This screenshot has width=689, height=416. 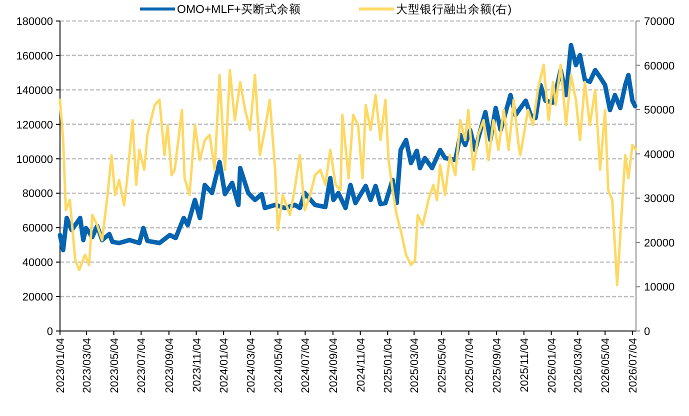 I want to click on x-tick-label: 2024/07/04, so click(x=306, y=366).